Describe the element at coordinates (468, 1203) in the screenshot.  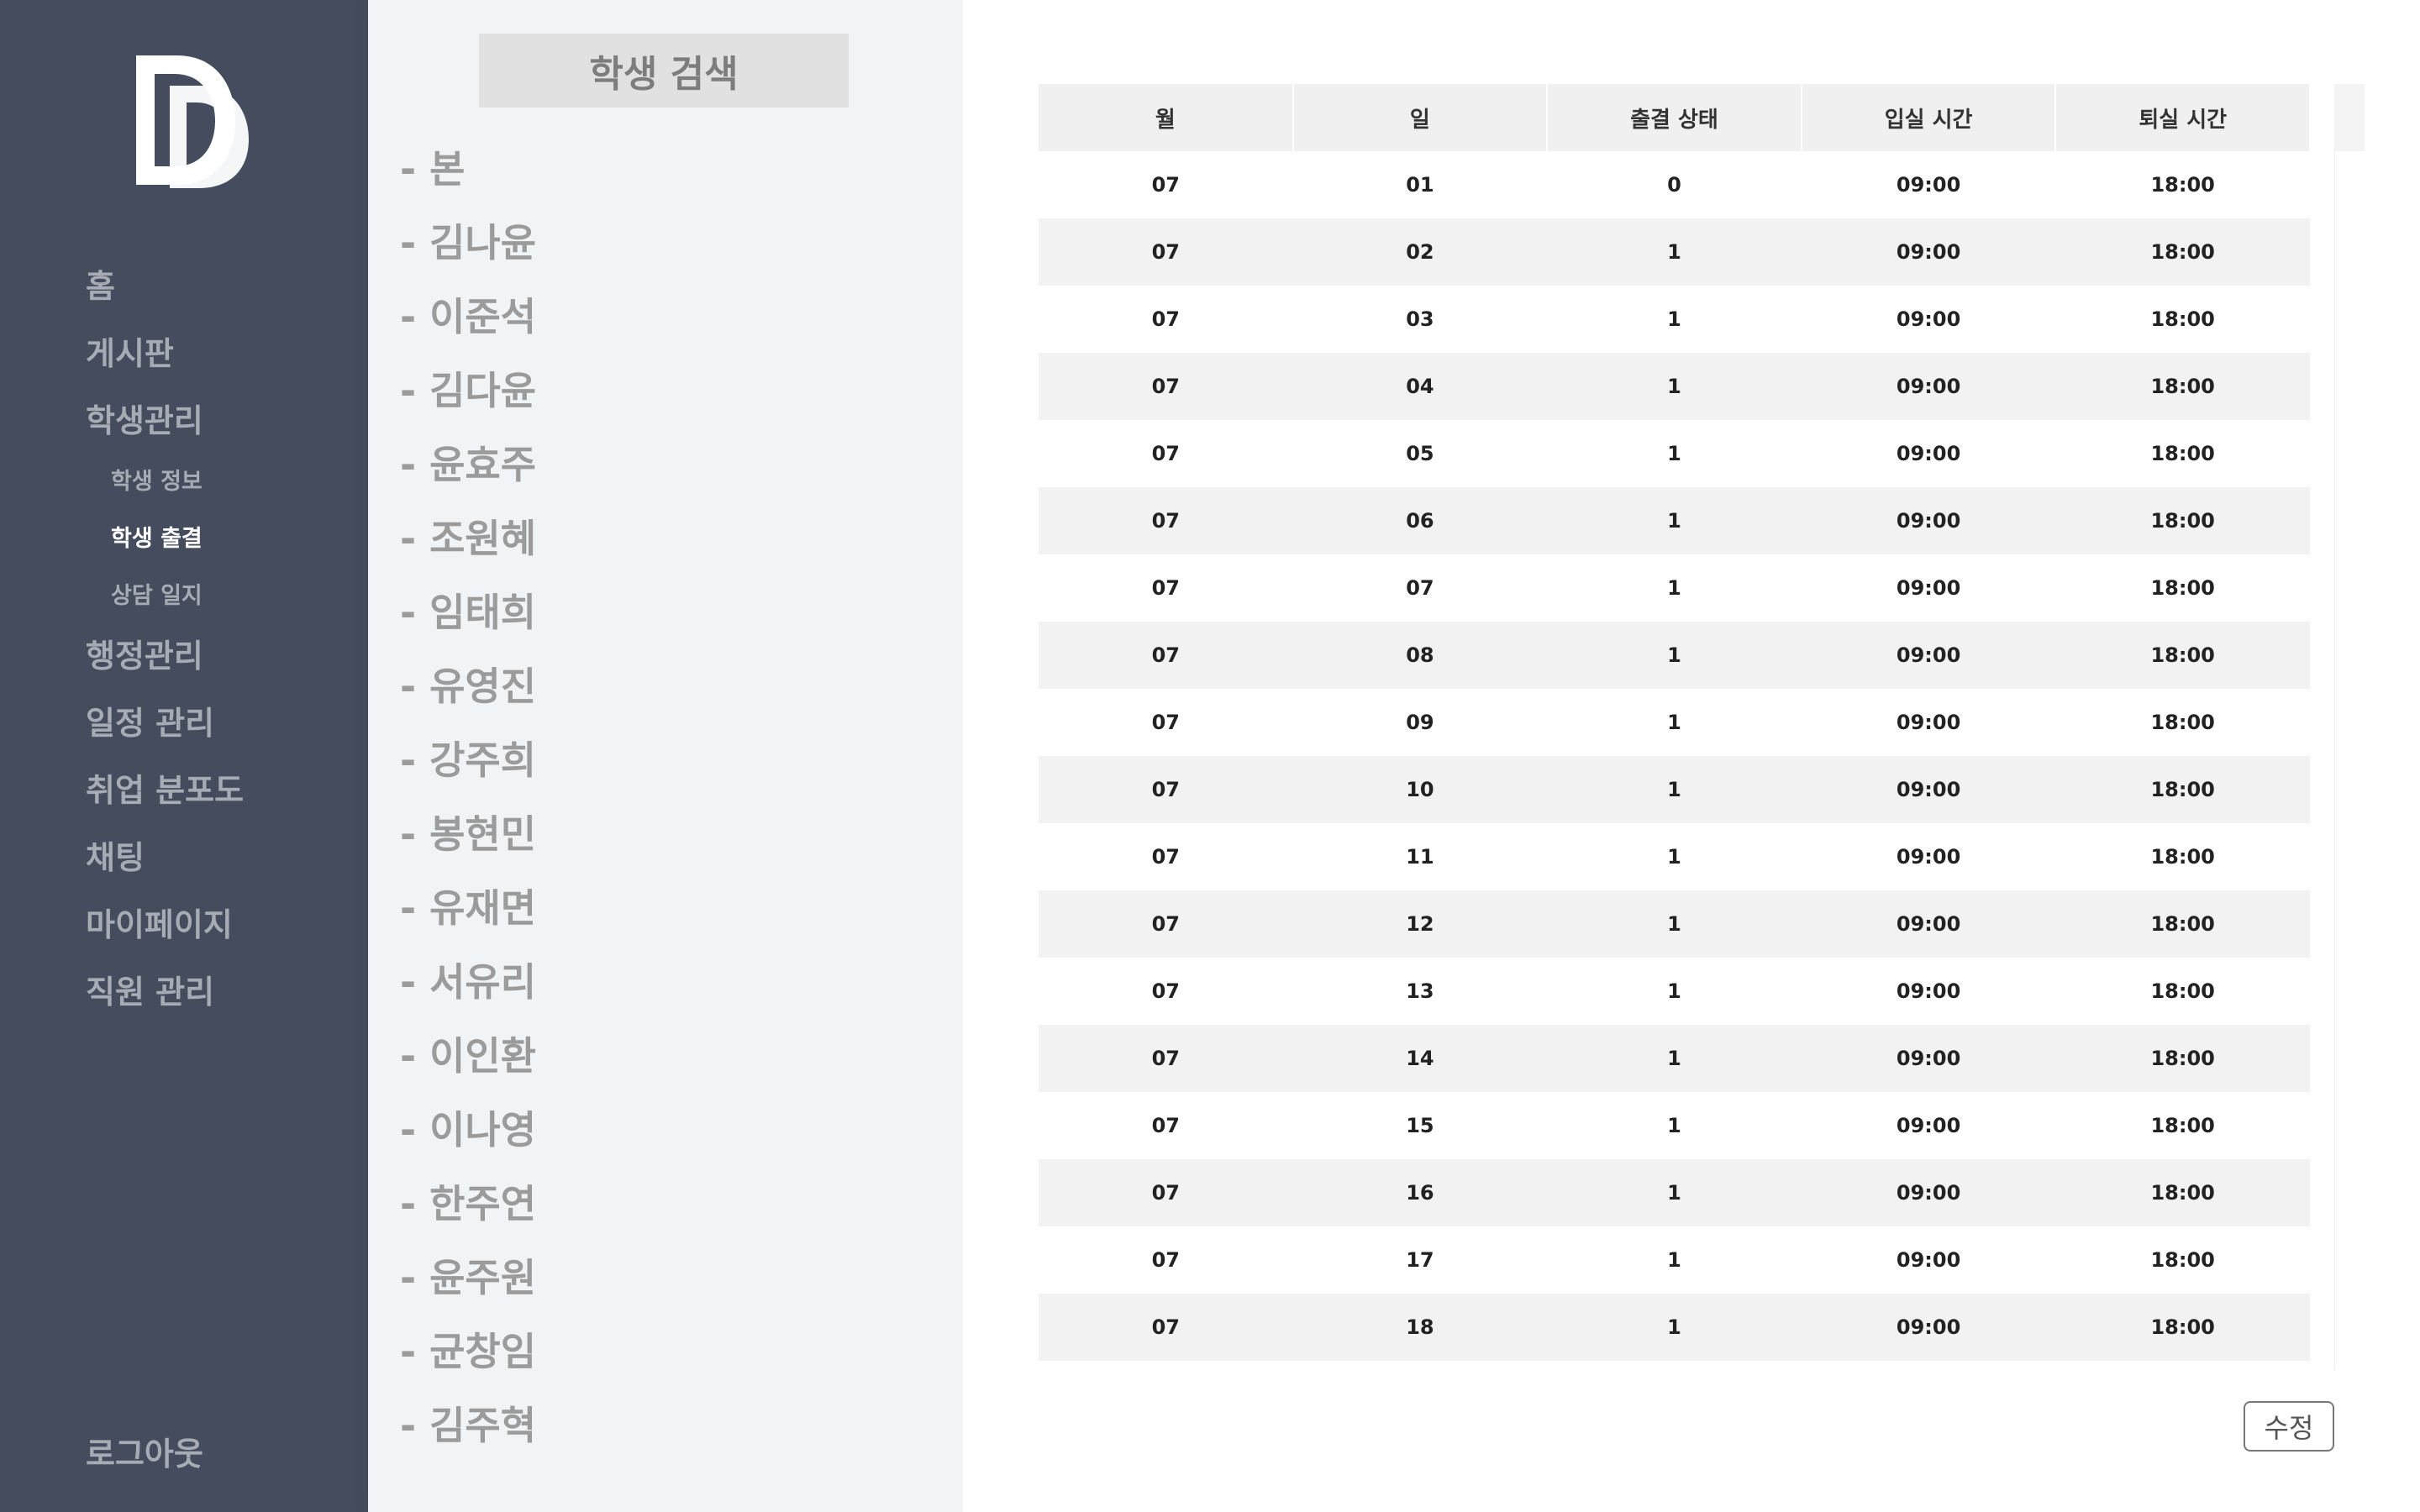
I see `student-list-item: - 한주연` at that location.